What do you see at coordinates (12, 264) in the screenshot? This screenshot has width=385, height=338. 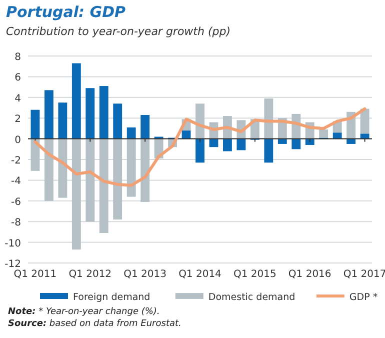 I see `y-tick-label: -12` at bounding box center [12, 264].